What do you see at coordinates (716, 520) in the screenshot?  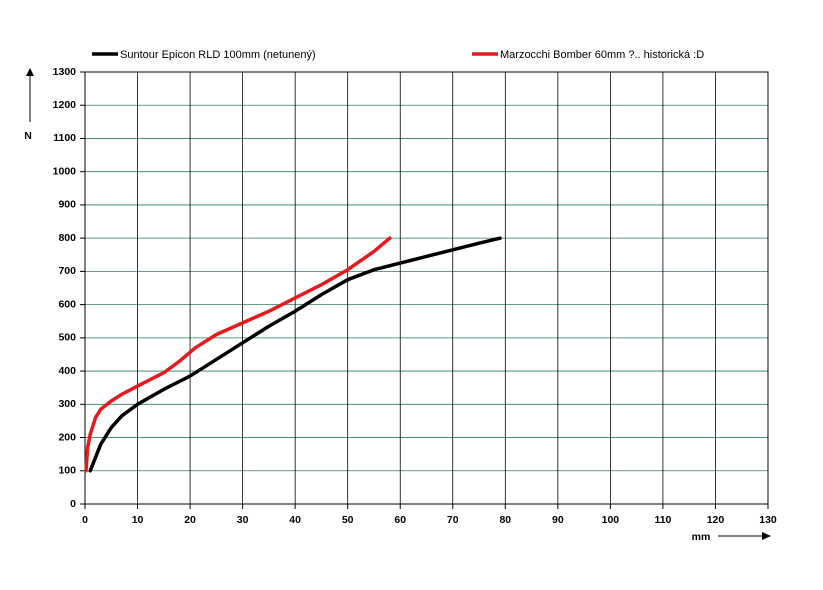 I see `x-tick-label: 120` at bounding box center [716, 520].